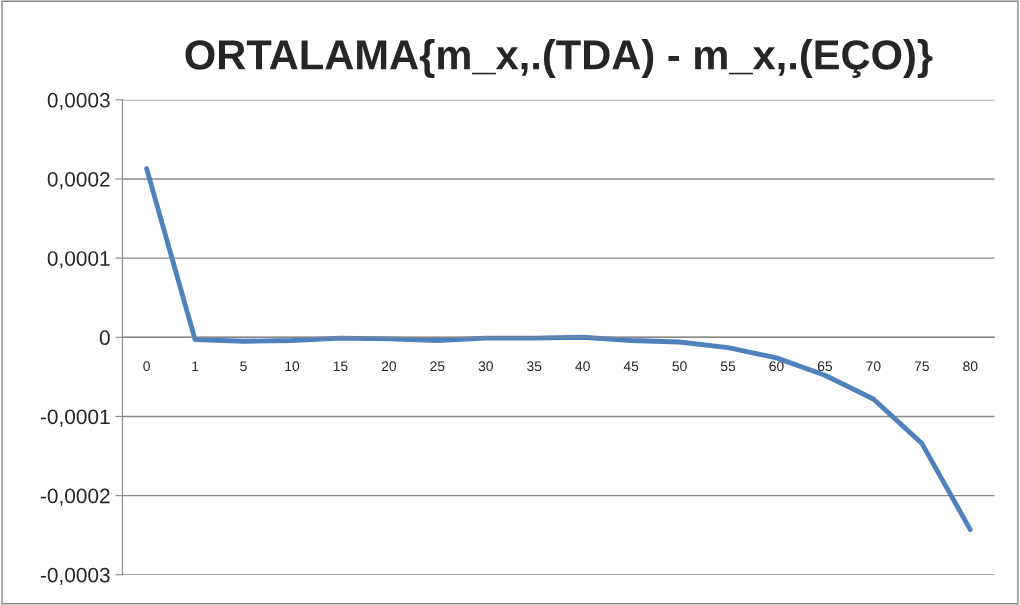 This screenshot has width=1020, height=605. What do you see at coordinates (292, 366) in the screenshot?
I see `x-tick-label: 10` at bounding box center [292, 366].